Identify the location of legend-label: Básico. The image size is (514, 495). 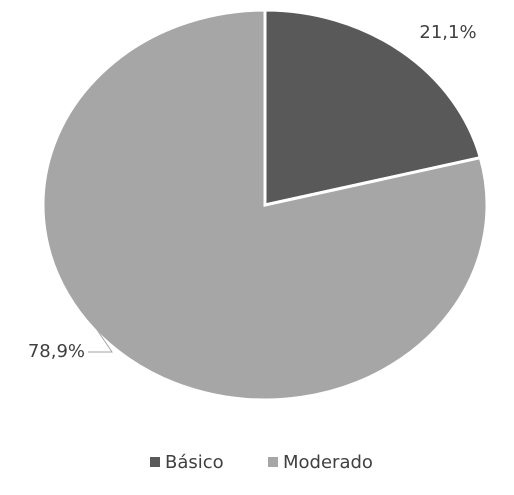
(194, 462).